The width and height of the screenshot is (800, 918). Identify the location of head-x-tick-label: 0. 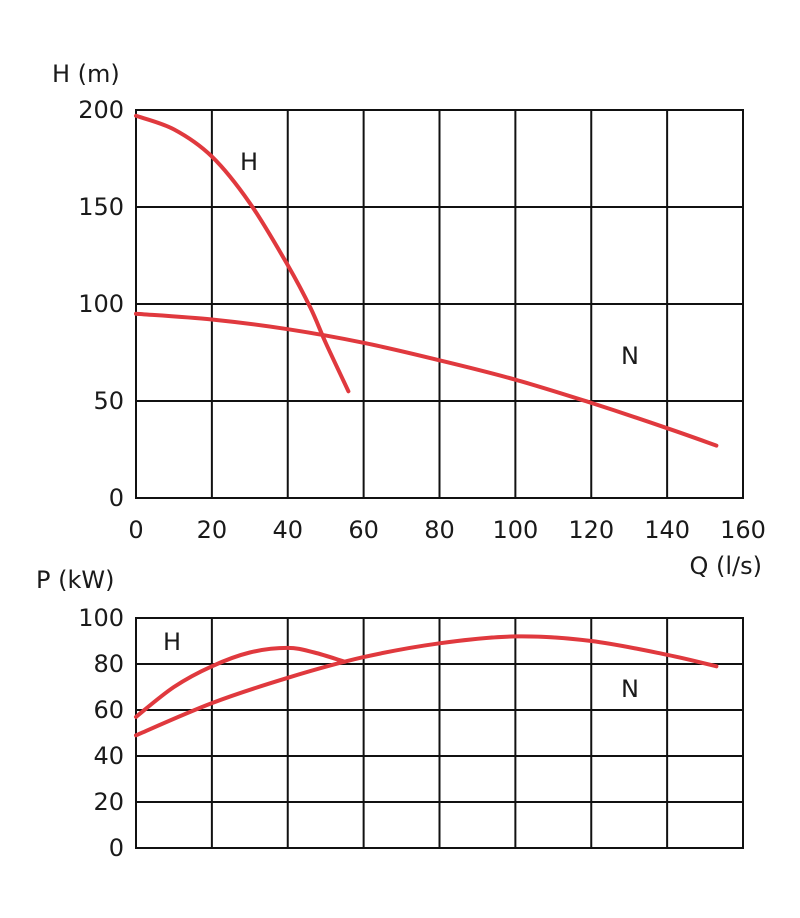
(135, 530).